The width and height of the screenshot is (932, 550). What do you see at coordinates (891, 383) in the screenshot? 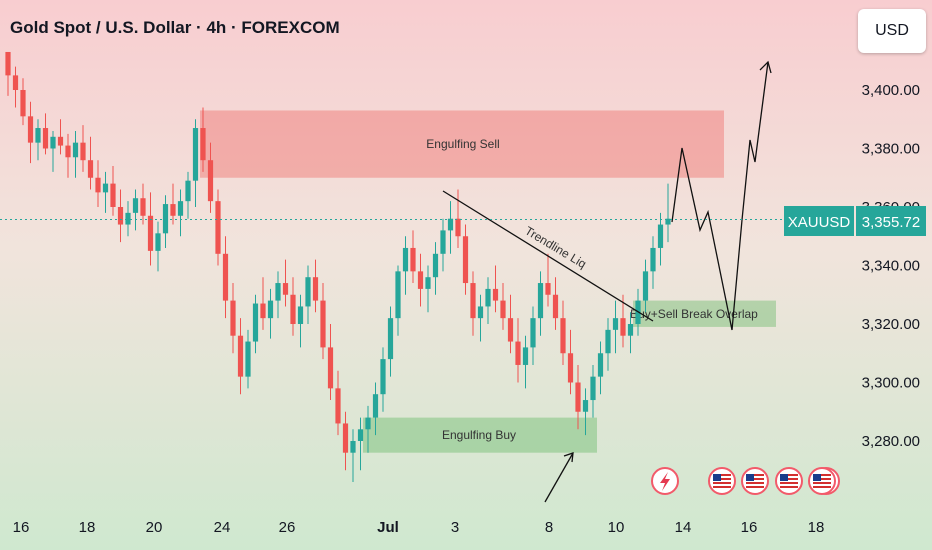
I see `price-tick-label: 3,300.00` at bounding box center [891, 383].